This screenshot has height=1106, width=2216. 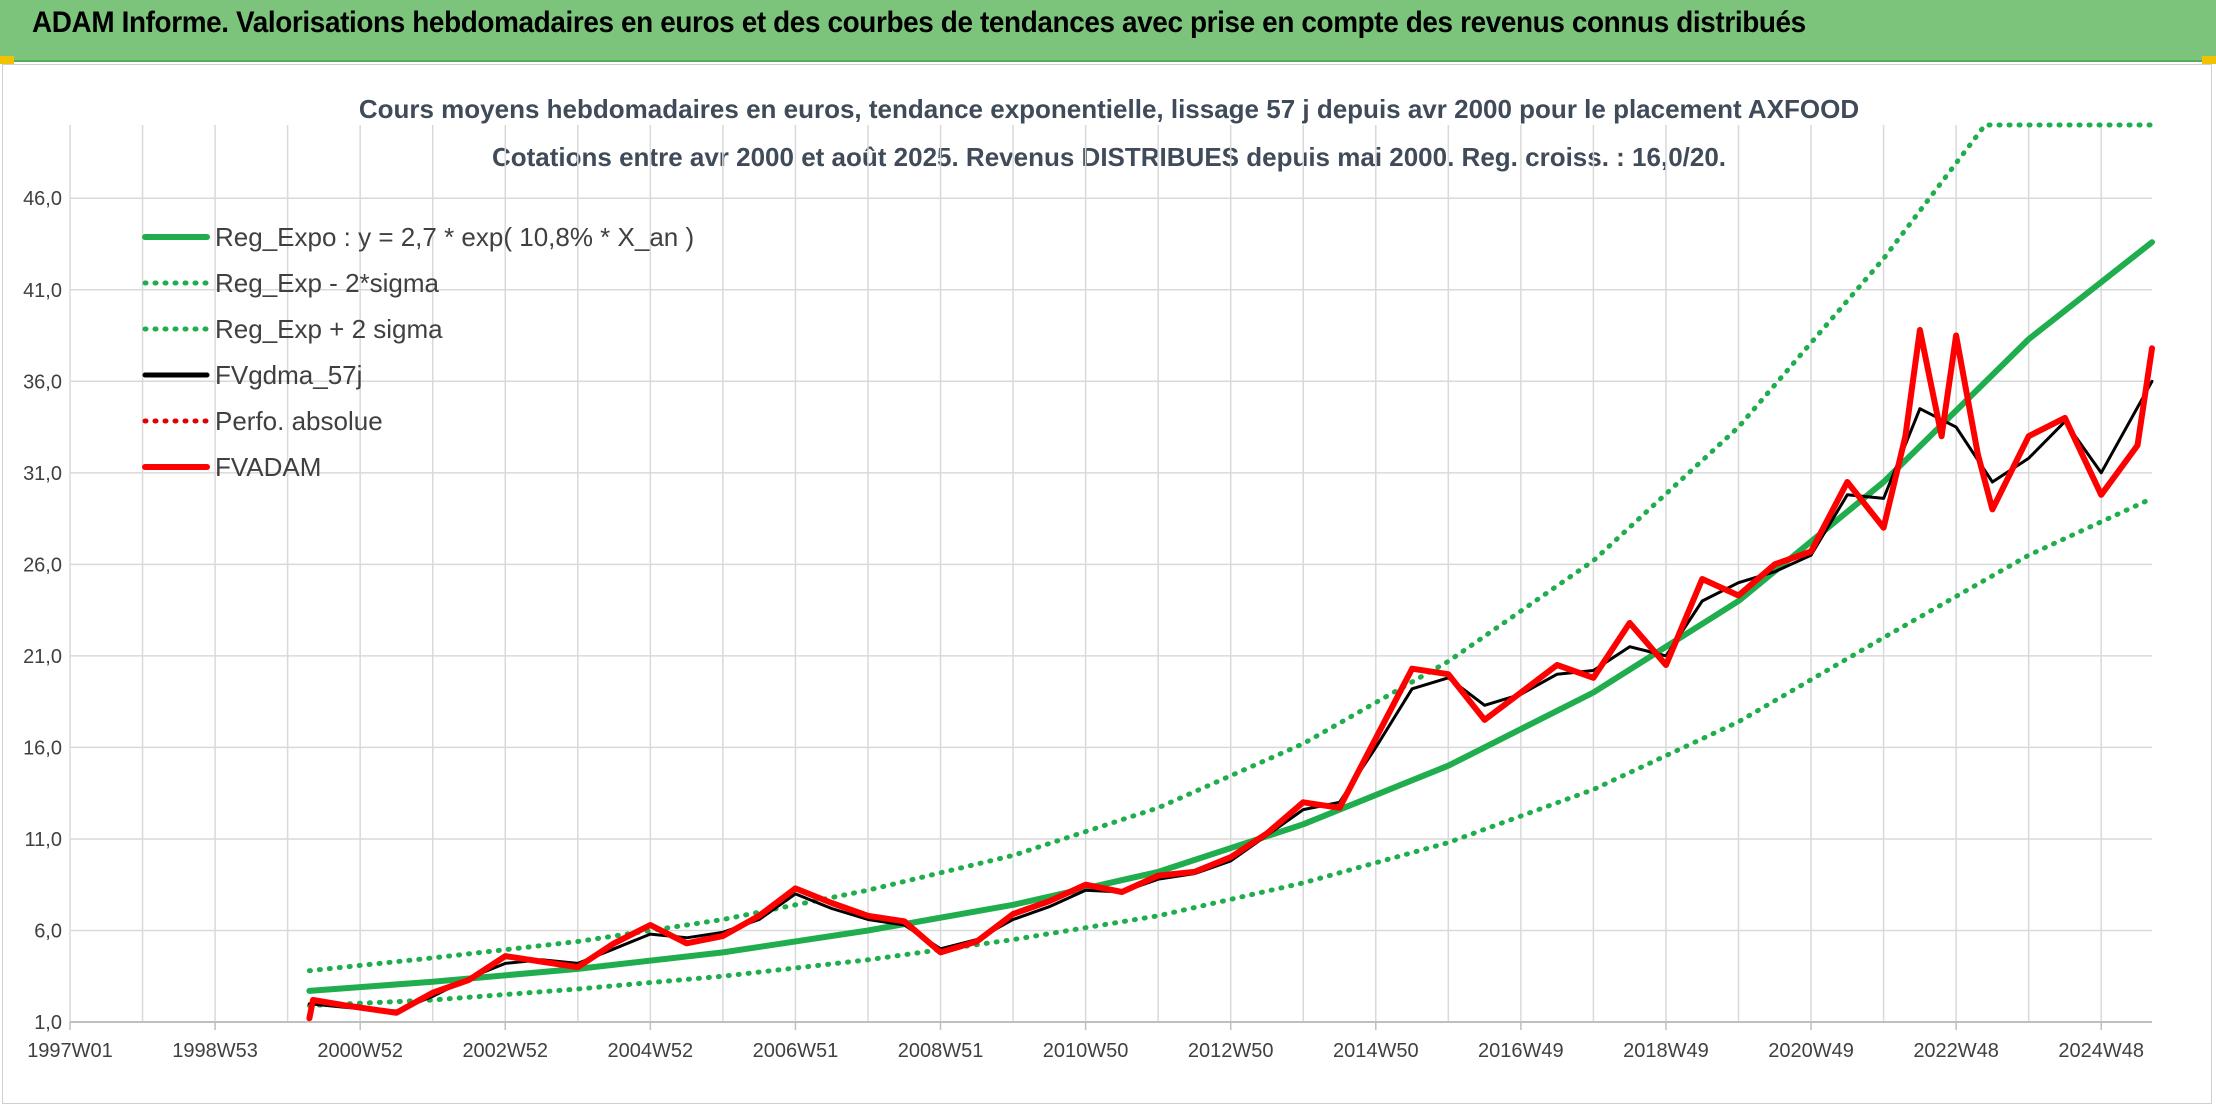 I want to click on x-tick-label: 2024W48, so click(x=2101, y=1051).